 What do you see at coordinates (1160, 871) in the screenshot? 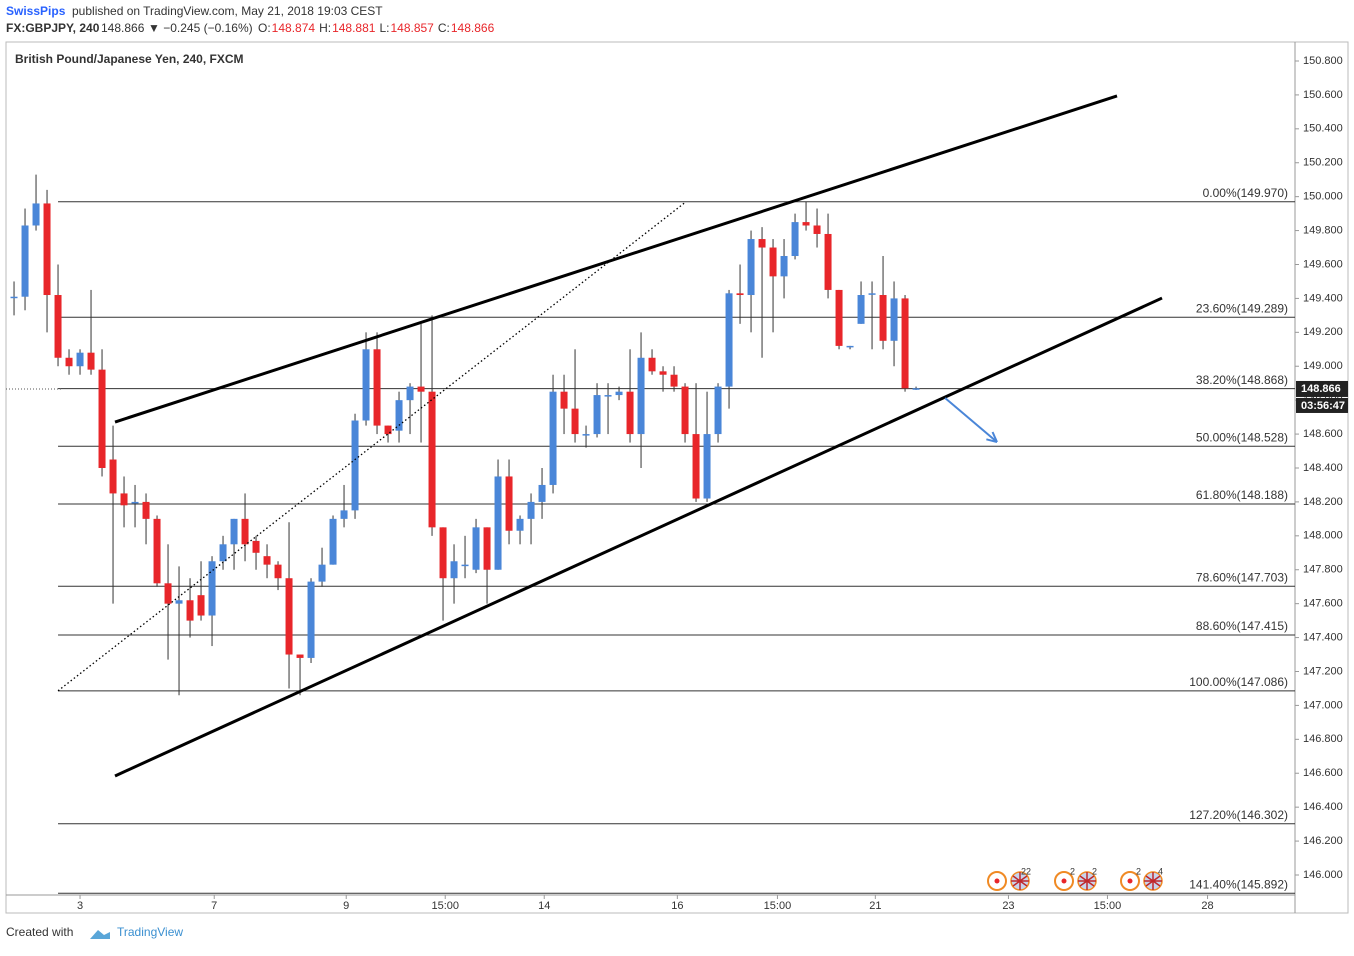
I see `event-count: 4` at bounding box center [1160, 871].